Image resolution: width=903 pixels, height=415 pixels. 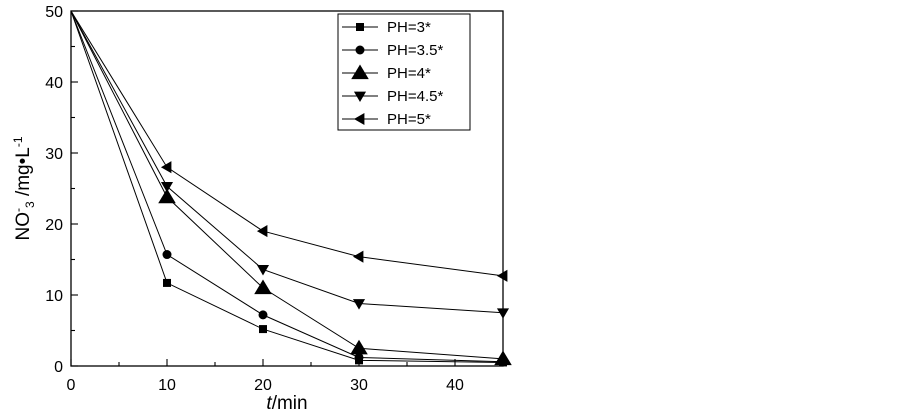 I want to click on legend: PH=3* PH=3.5* PH=4* PH=4.5* PH=5*, so click(x=404, y=72).